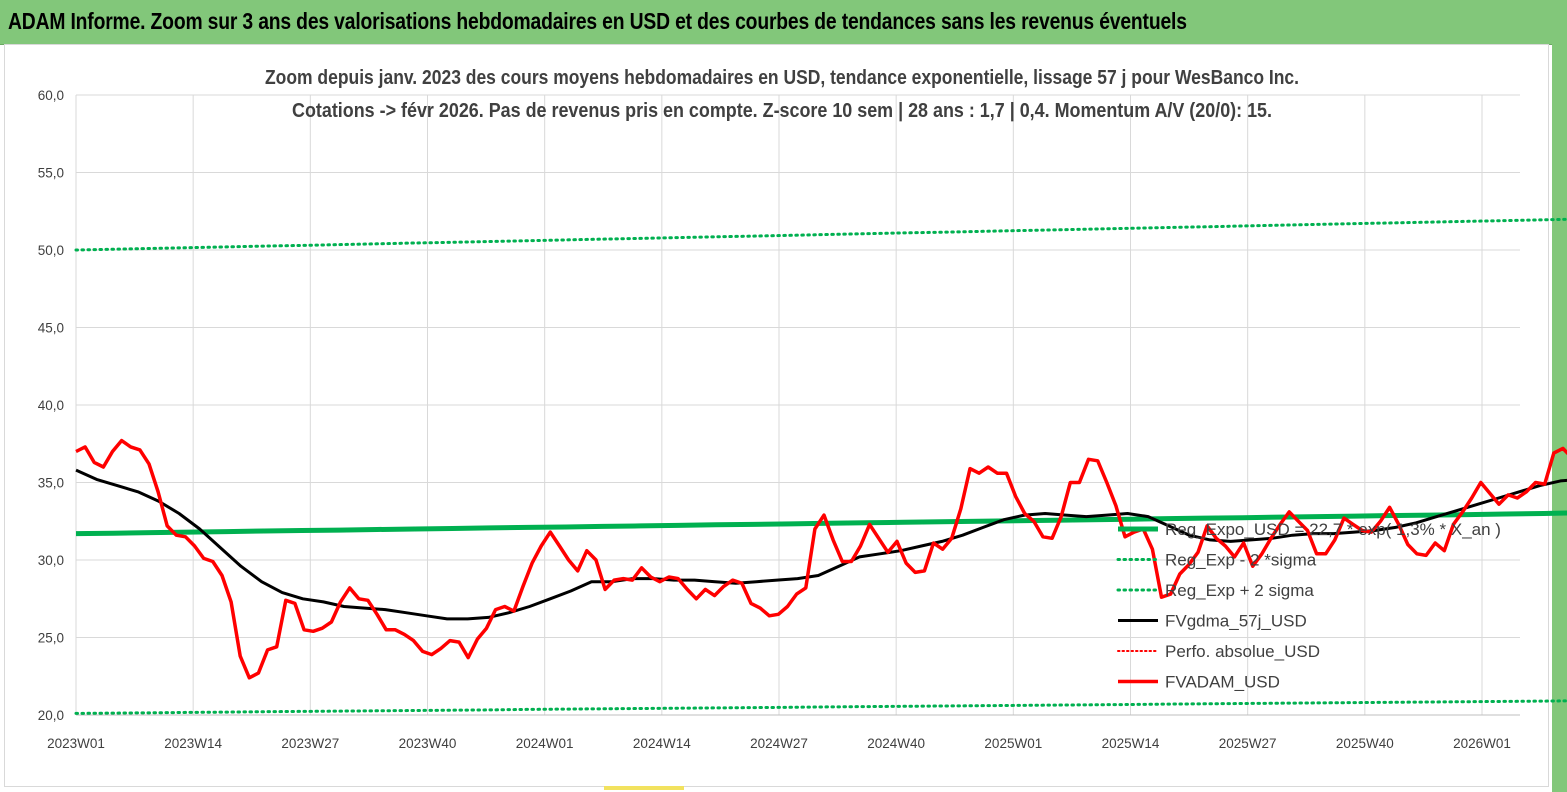  Describe the element at coordinates (51, 483) in the screenshot. I see `y-tick-label: 35,0` at that location.